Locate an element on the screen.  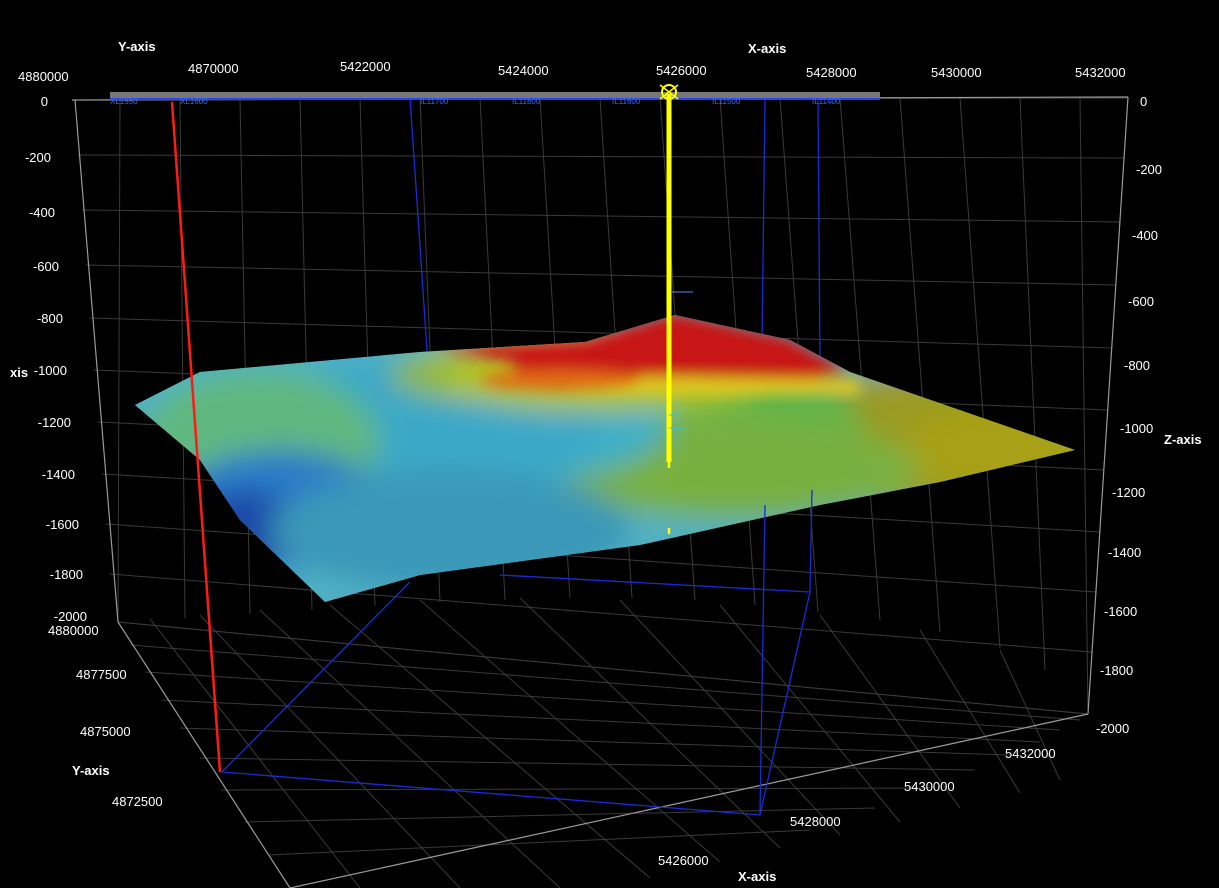
line-annotation: IL11400 is located at coordinates (826, 101).